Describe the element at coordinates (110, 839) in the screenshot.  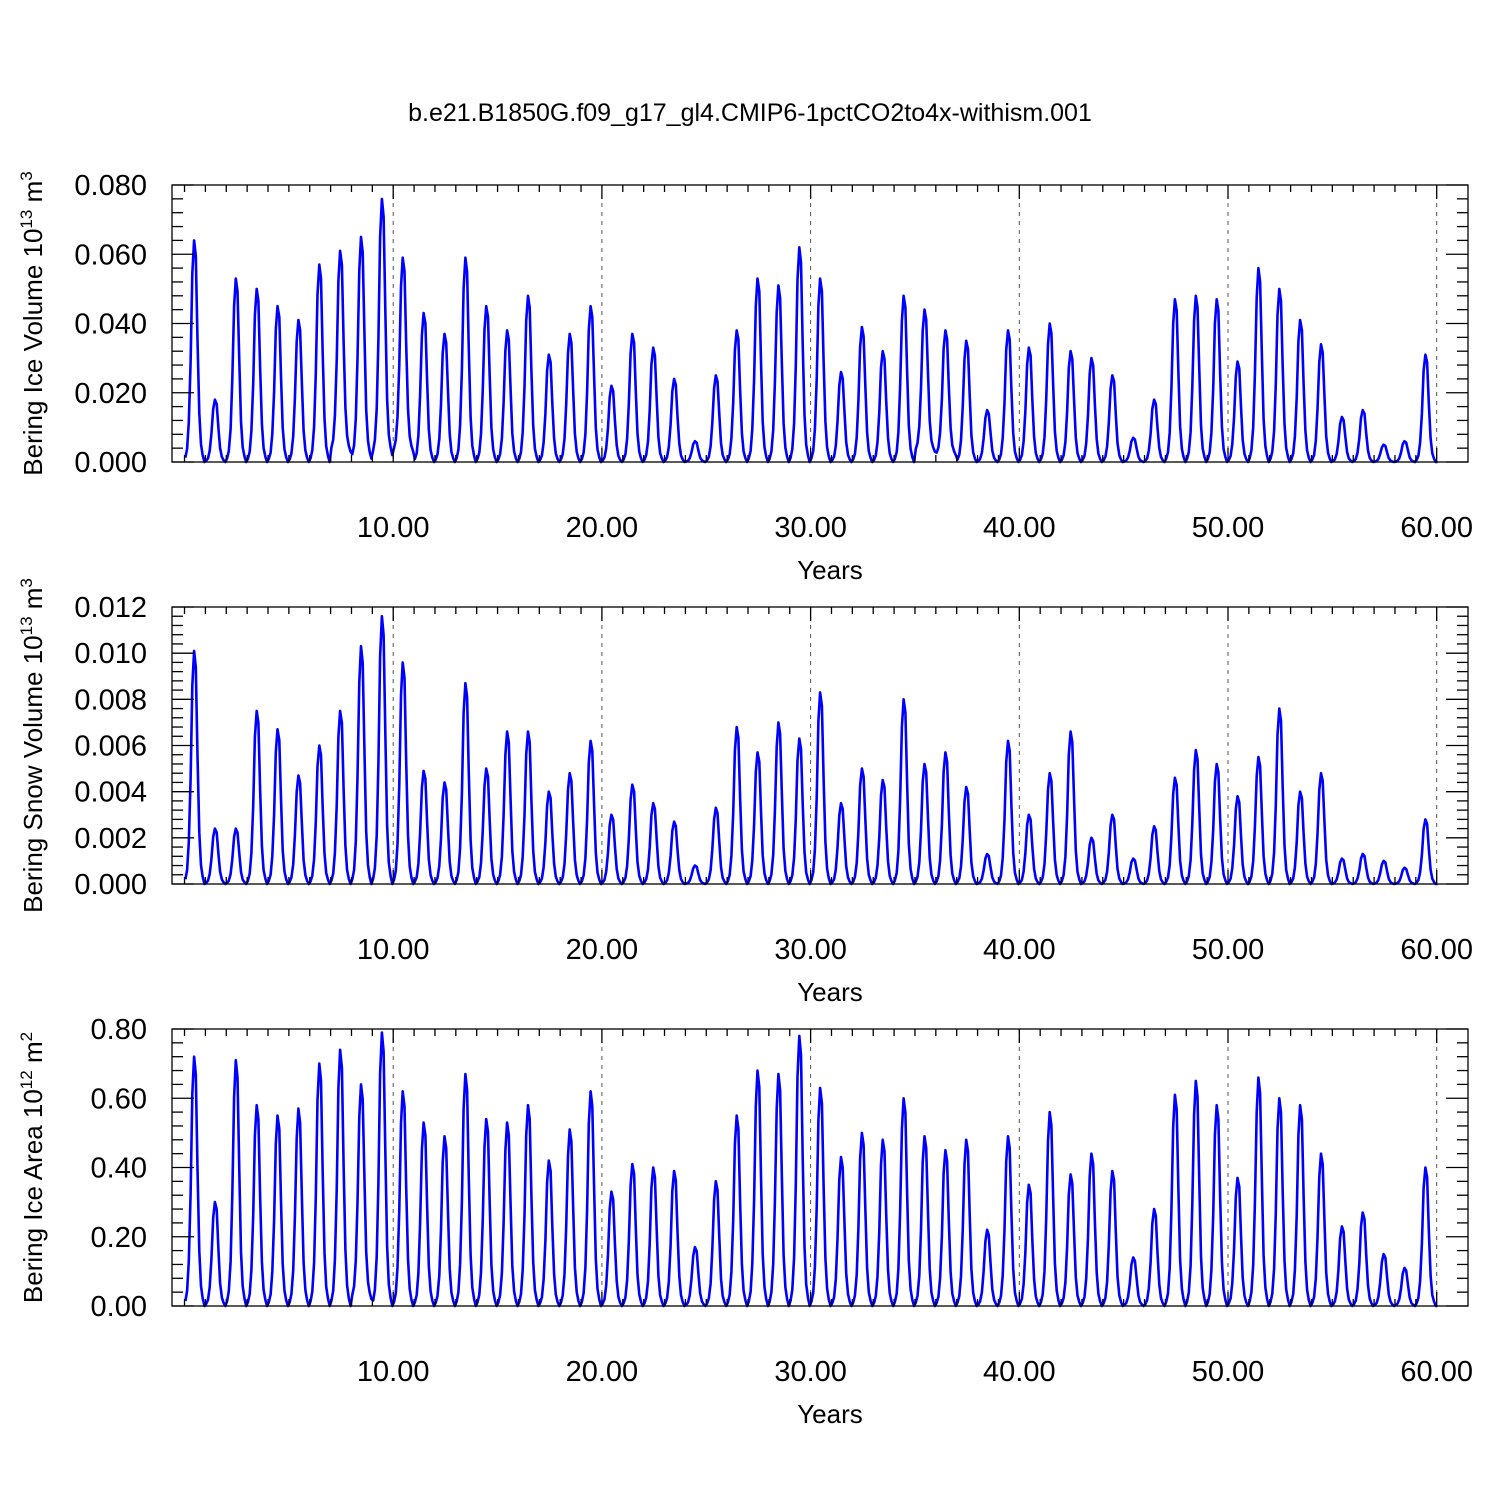
I see `snow-volume-y-tick-label: 0.002` at that location.